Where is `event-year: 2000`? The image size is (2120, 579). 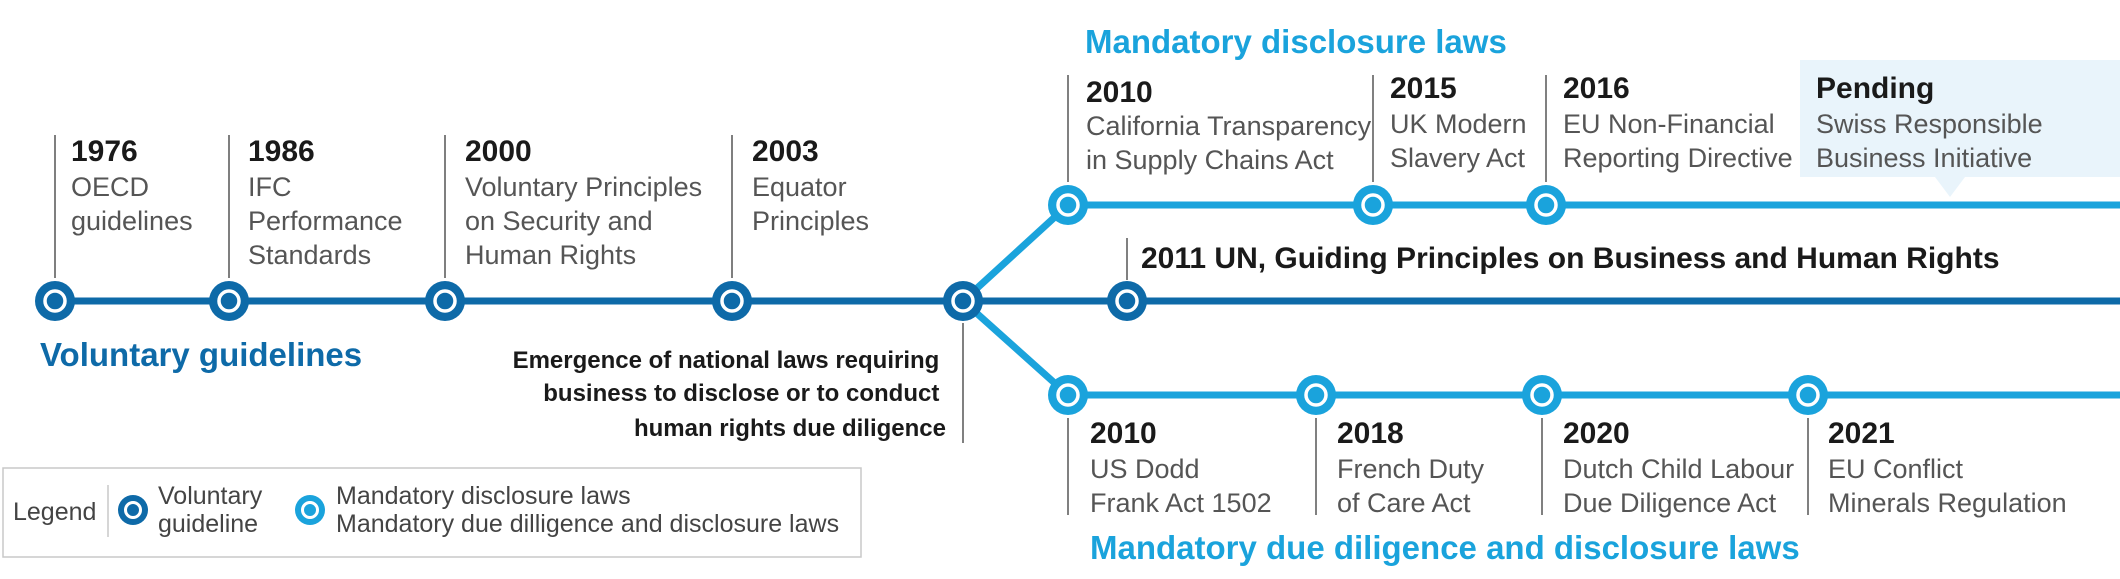 event-year: 2000 is located at coordinates (498, 151).